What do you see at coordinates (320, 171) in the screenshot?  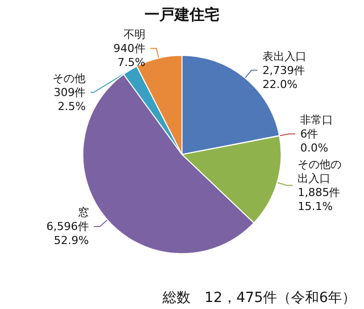 I see `slice-label: その他の出入口` at bounding box center [320, 171].